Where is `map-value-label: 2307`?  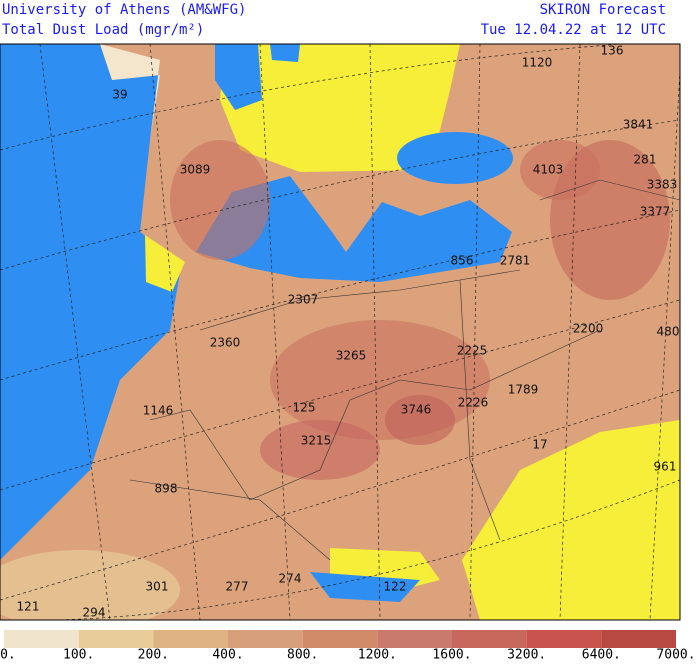 map-value-label: 2307 is located at coordinates (303, 300).